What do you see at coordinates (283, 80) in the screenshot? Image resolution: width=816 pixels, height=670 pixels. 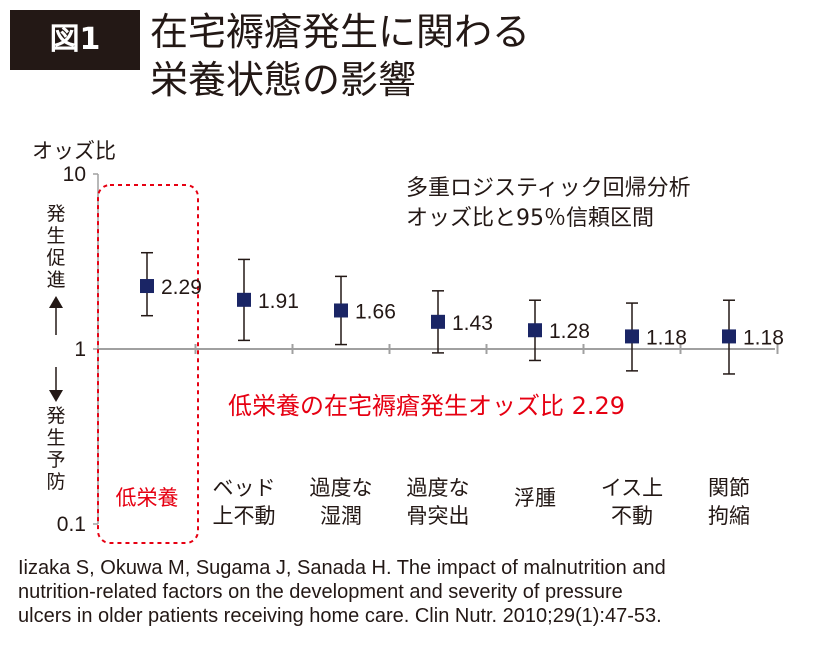 I see `title-line-2: 栄養状態の影響` at bounding box center [283, 80].